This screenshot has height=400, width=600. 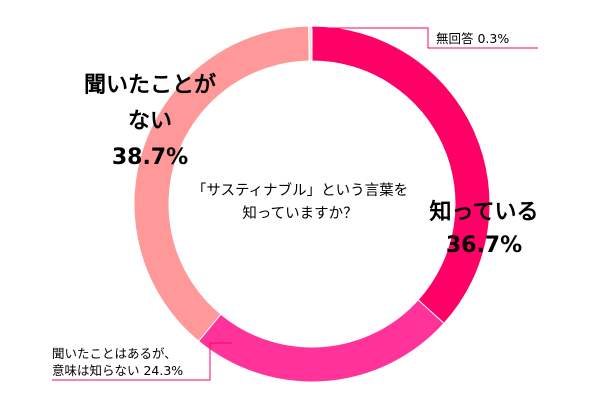 I want to click on leader-line-noanswer, so click(x=425, y=38).